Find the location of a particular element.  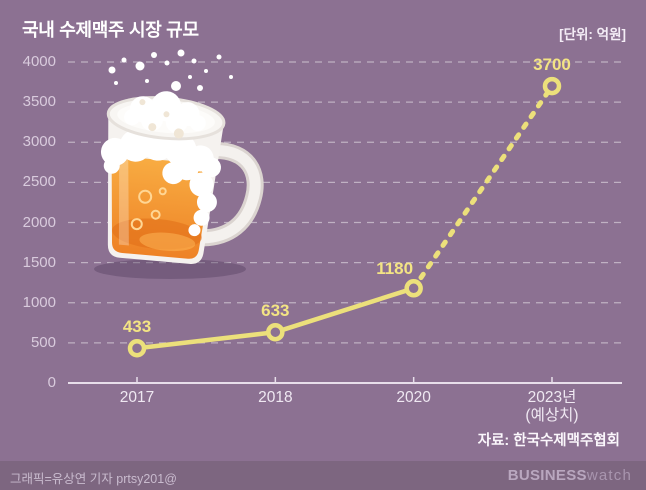

logo-business-text: BUSINESS is located at coordinates (547, 475).